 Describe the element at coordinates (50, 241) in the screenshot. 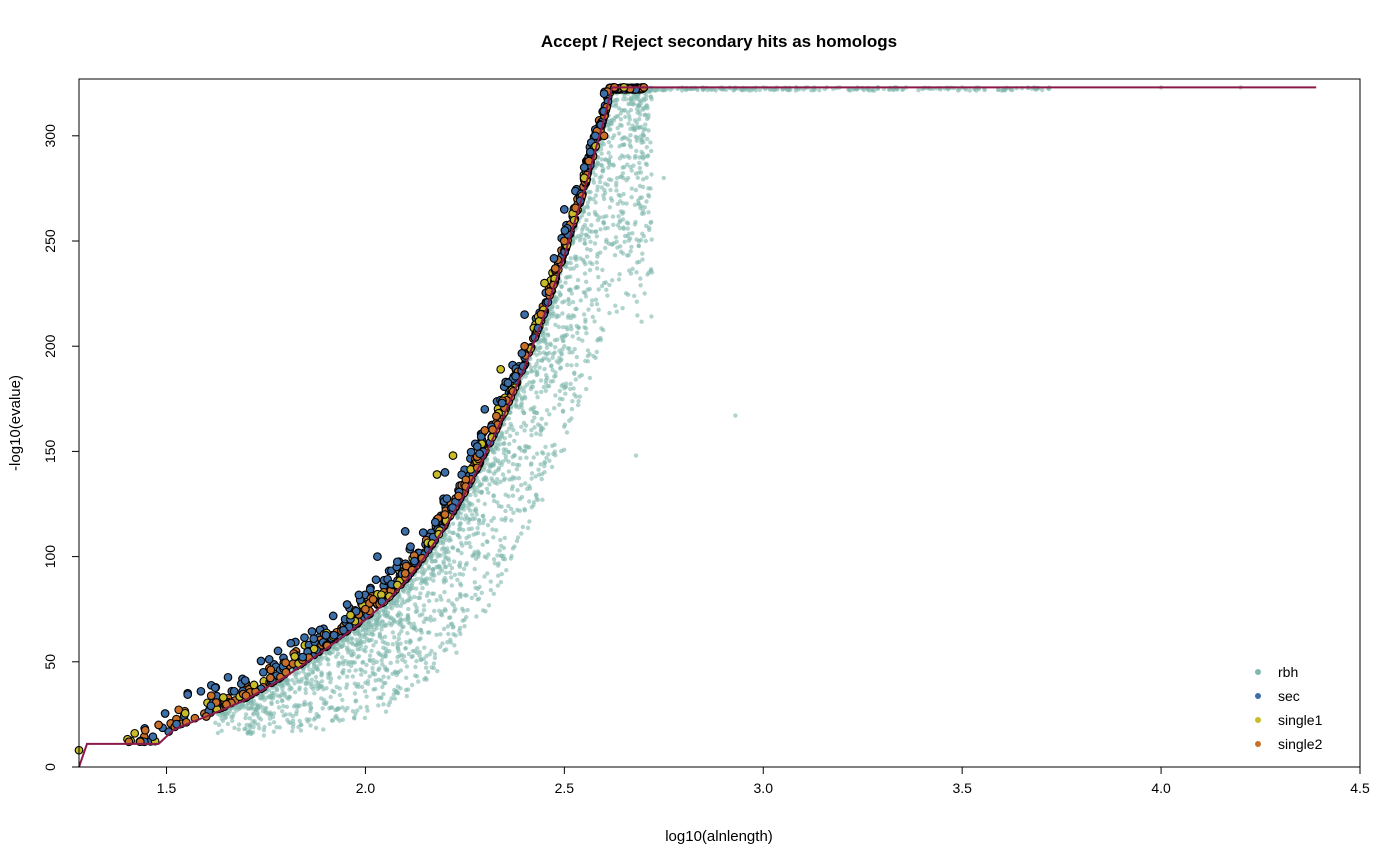

I see `y-tick-label: 250` at that location.